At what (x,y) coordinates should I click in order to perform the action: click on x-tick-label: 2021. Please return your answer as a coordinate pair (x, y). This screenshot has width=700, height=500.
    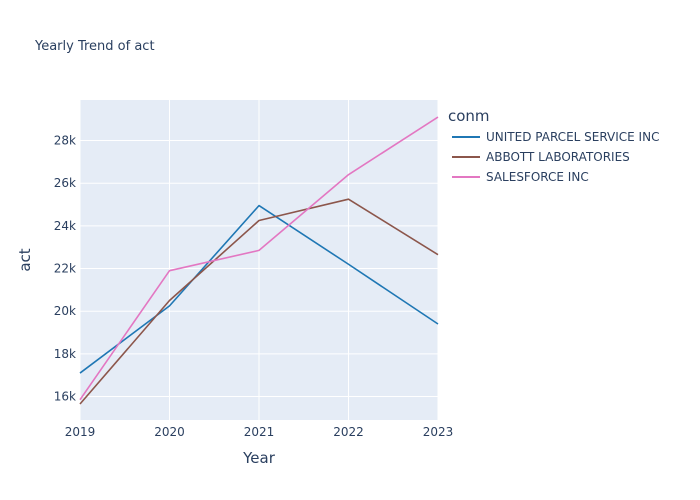
    Looking at the image, I should click on (259, 432).